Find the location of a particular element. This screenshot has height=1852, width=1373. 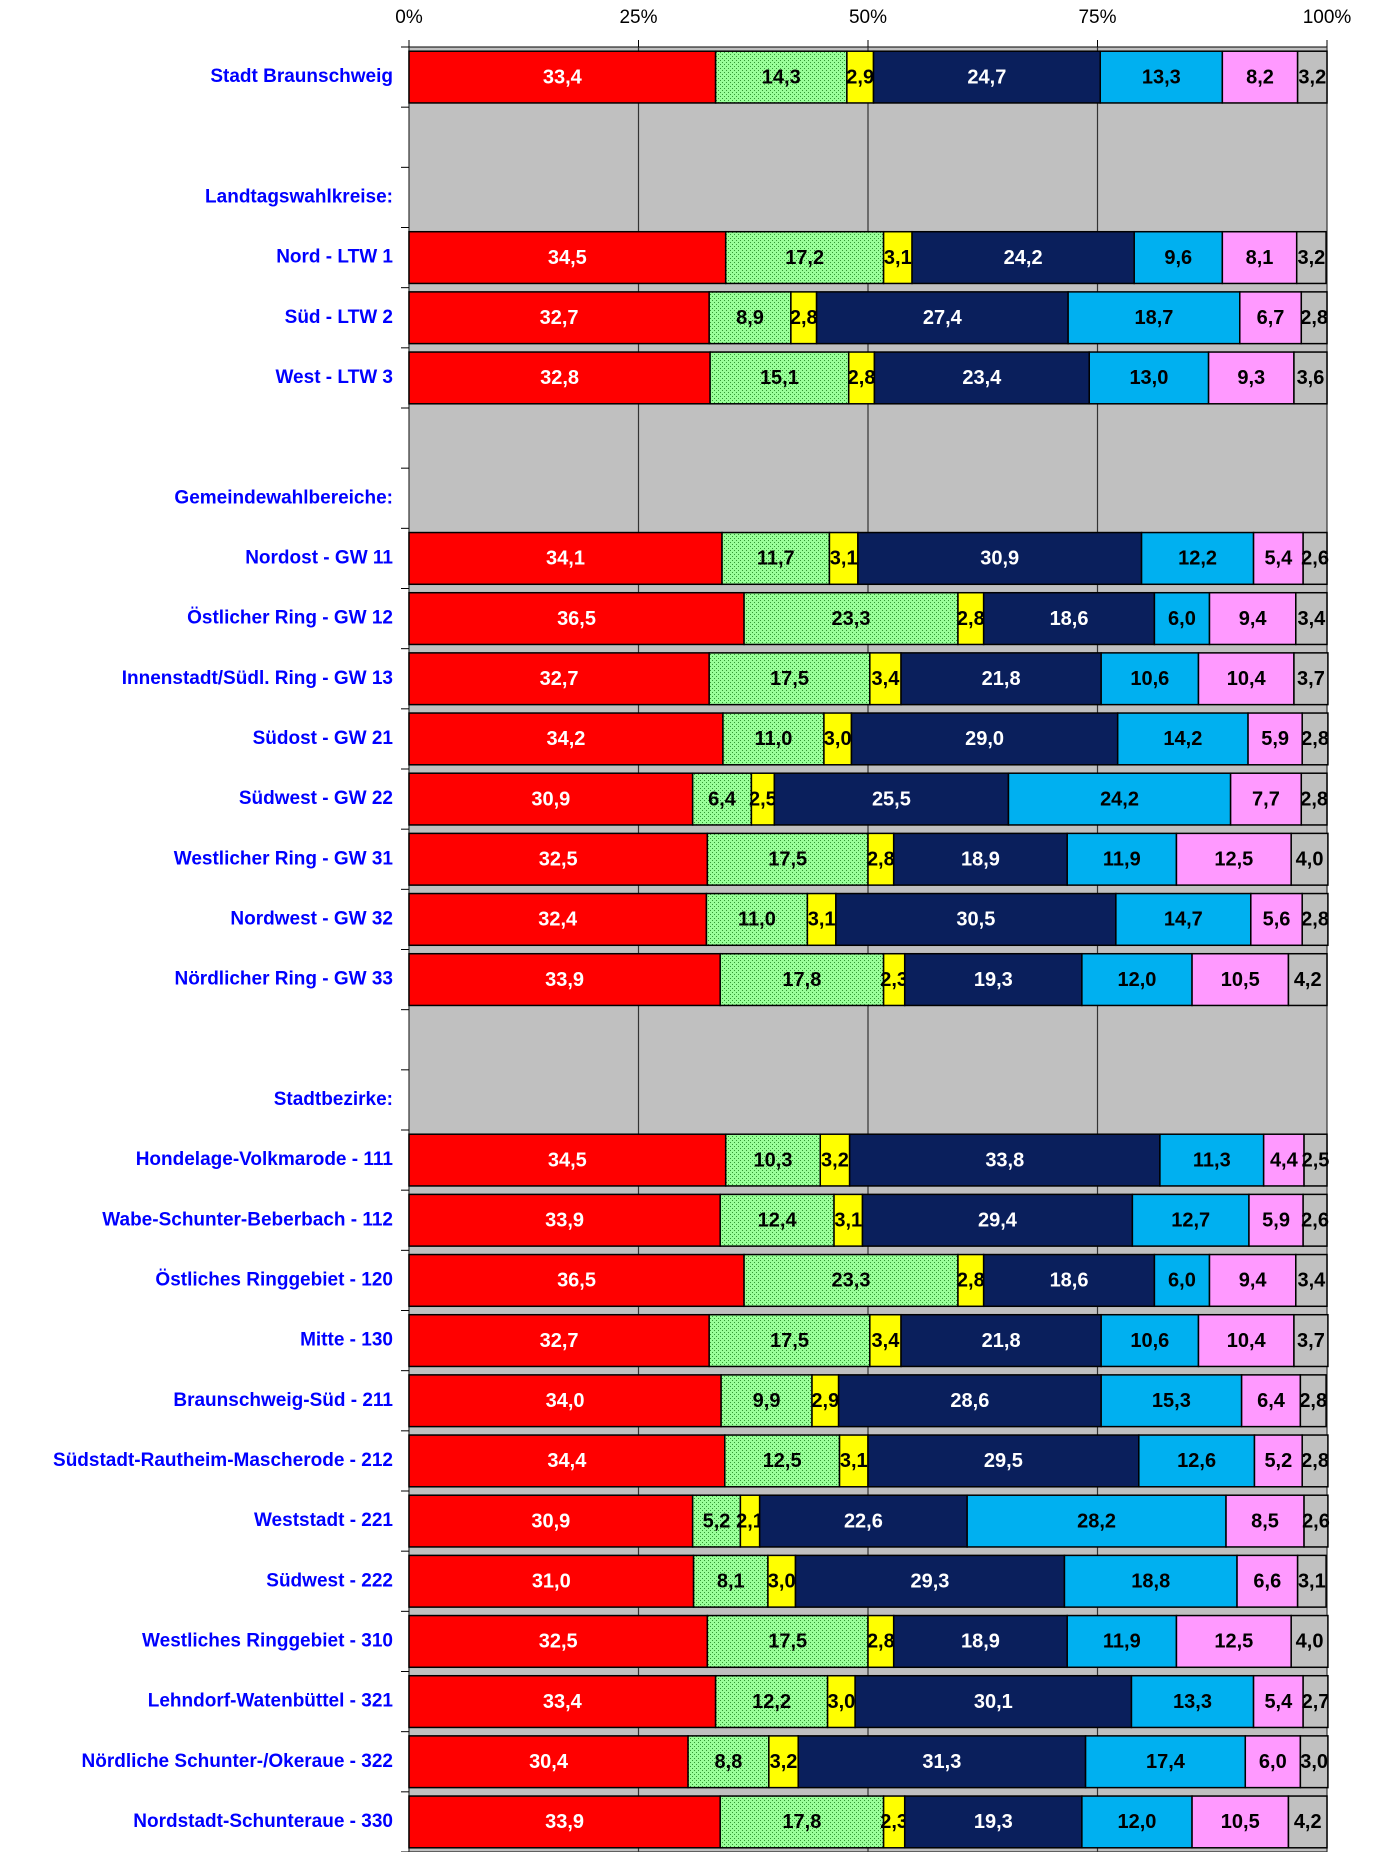

value-label: 30,9 is located at coordinates (550, 799).